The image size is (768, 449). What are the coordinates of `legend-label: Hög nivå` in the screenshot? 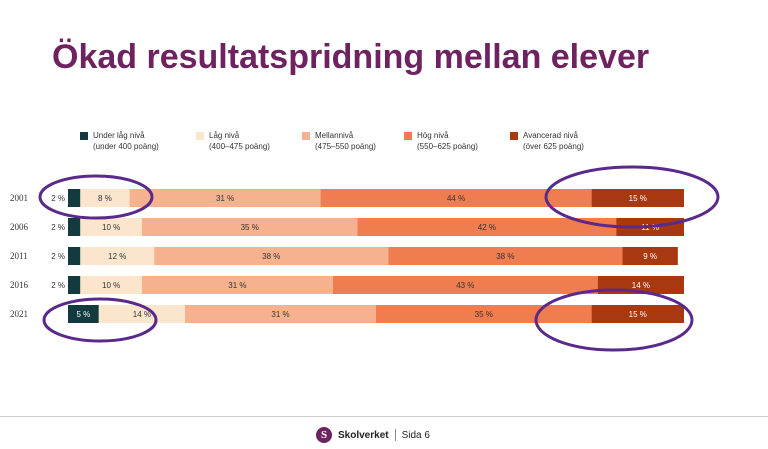 It's located at (433, 135).